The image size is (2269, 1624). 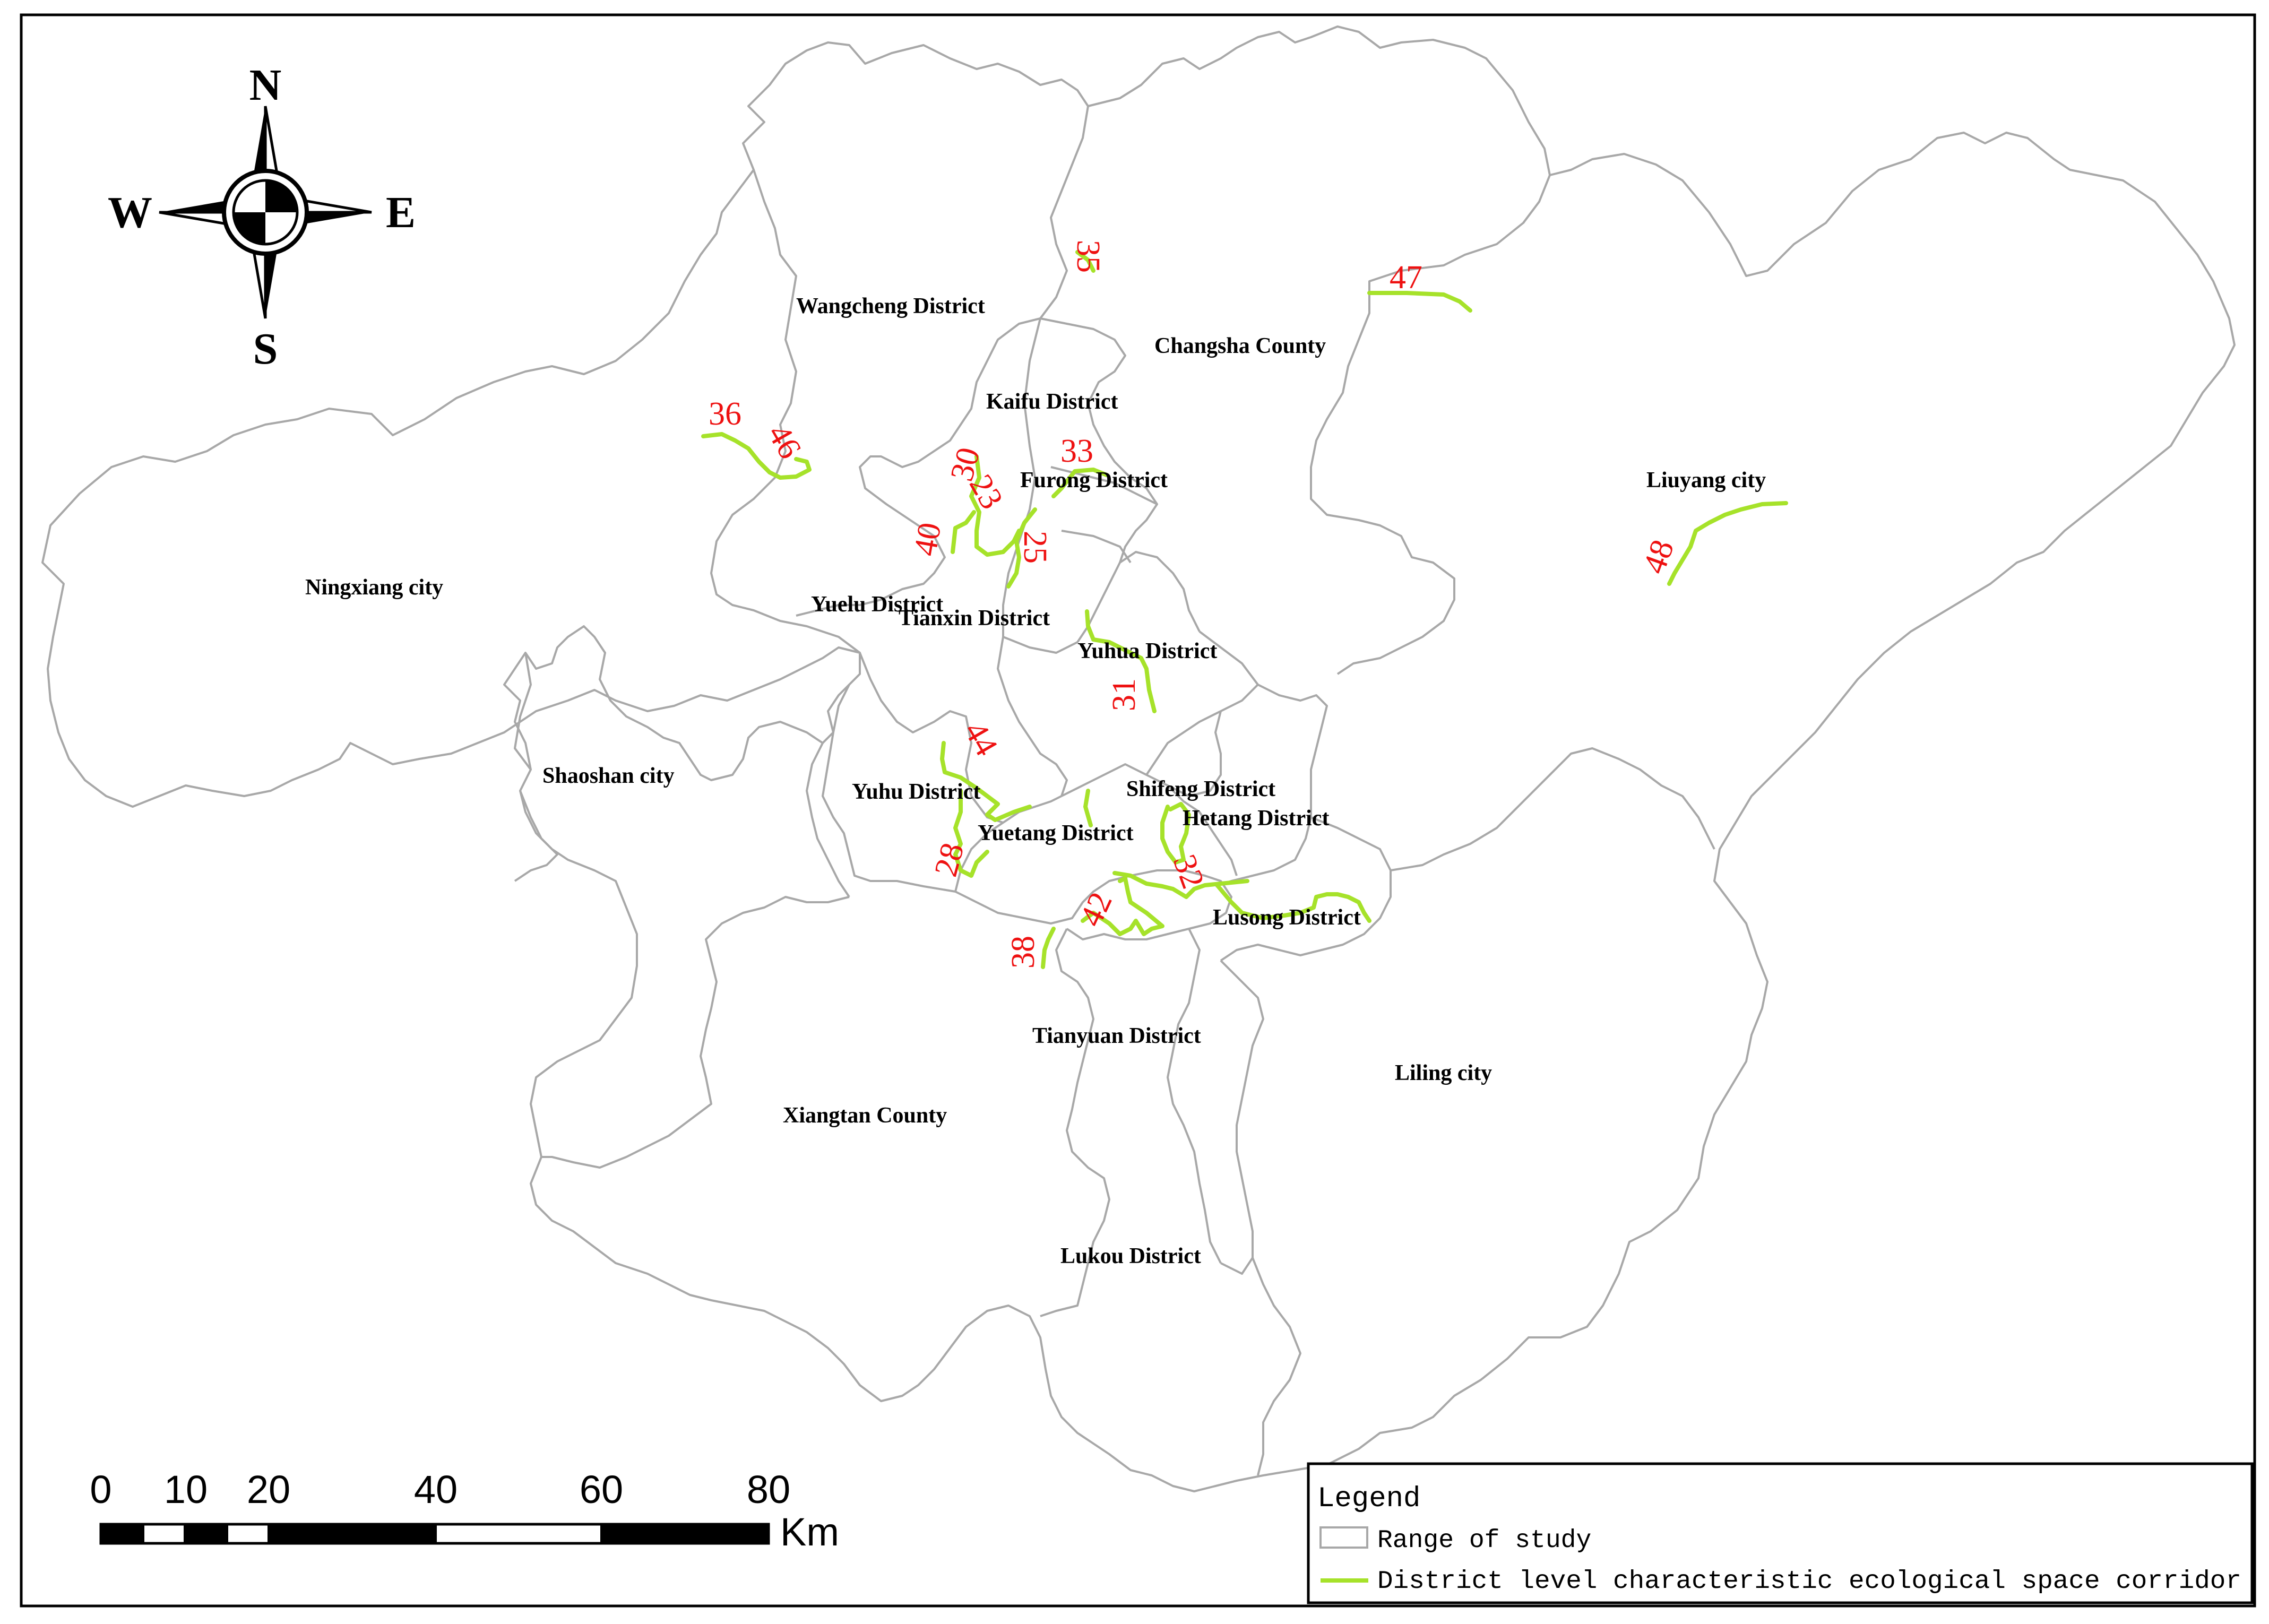 I want to click on boundary-yuhu-yuetang, so click(x=960, y=772).